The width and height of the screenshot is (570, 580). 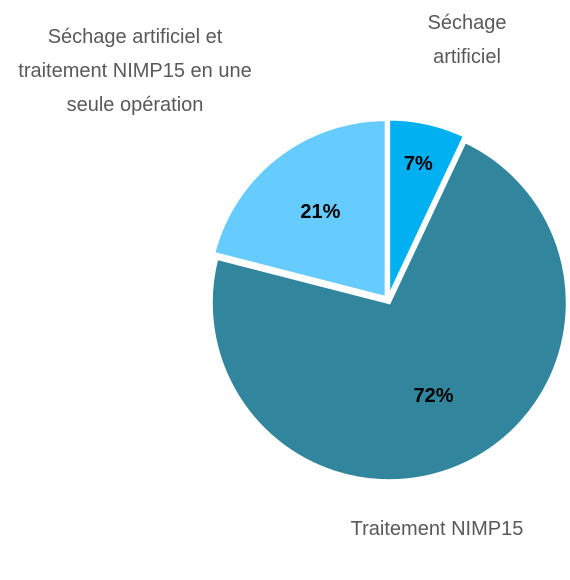 I want to click on category-label: Séchage artificiel, so click(x=467, y=40).